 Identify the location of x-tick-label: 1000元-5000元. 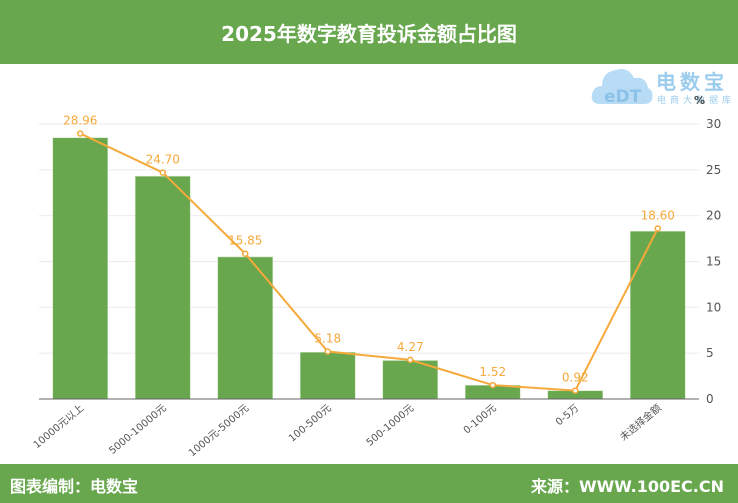
(219, 431).